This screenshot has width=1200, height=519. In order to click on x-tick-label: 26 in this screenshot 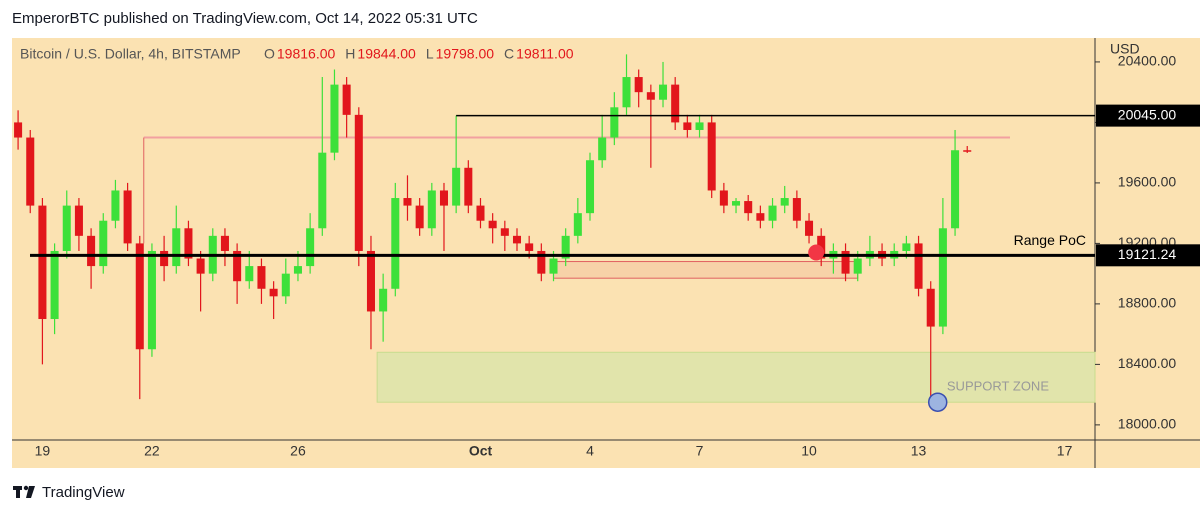, I will do `click(298, 451)`.